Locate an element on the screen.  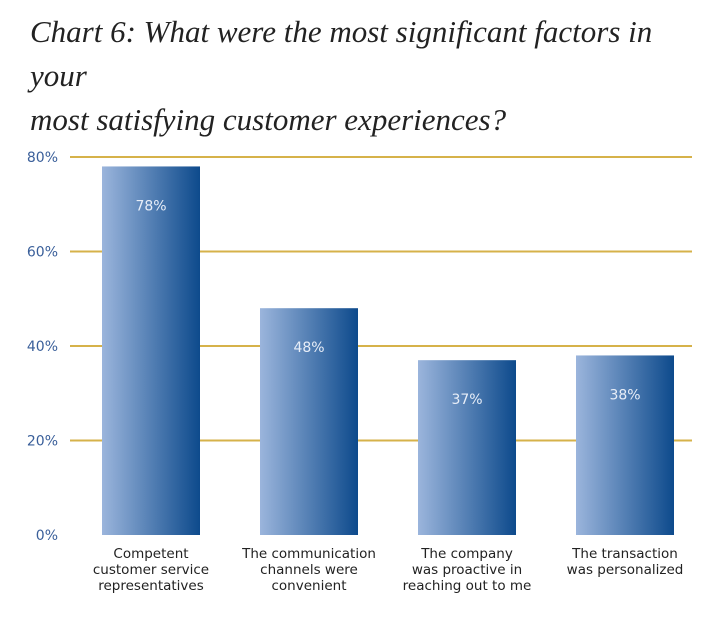
y-tick-label: 40% is located at coordinates (42, 347).